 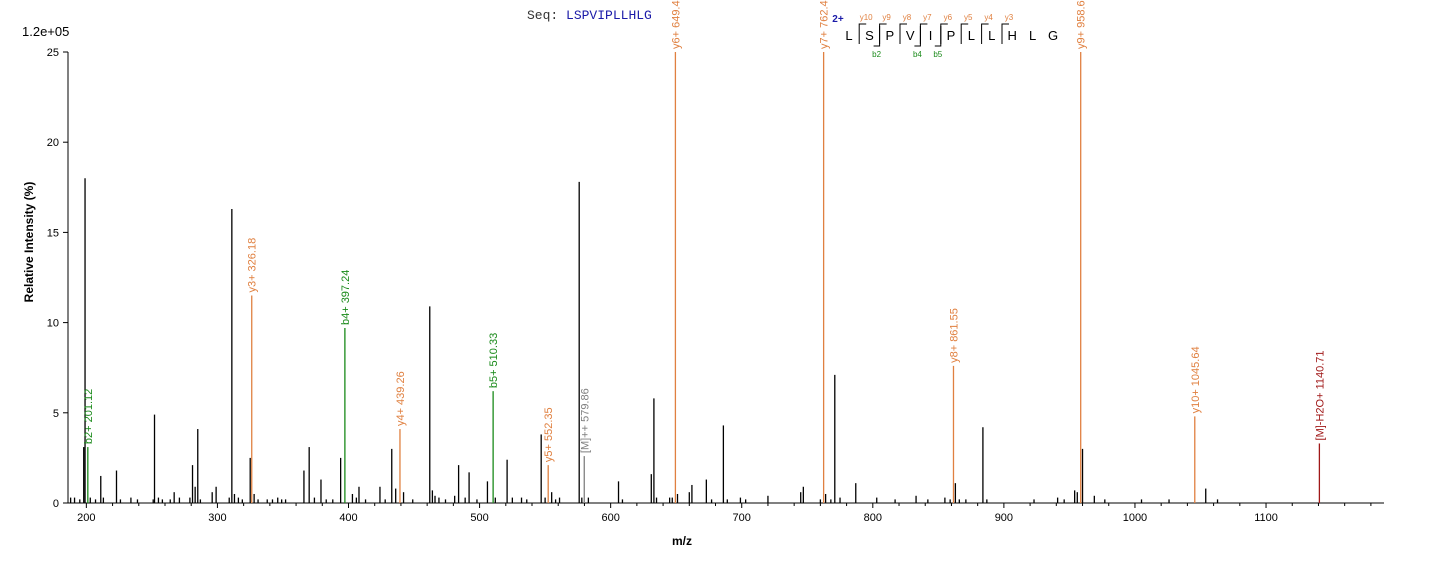 I want to click on x-tick-label: 400, so click(x=348, y=518).